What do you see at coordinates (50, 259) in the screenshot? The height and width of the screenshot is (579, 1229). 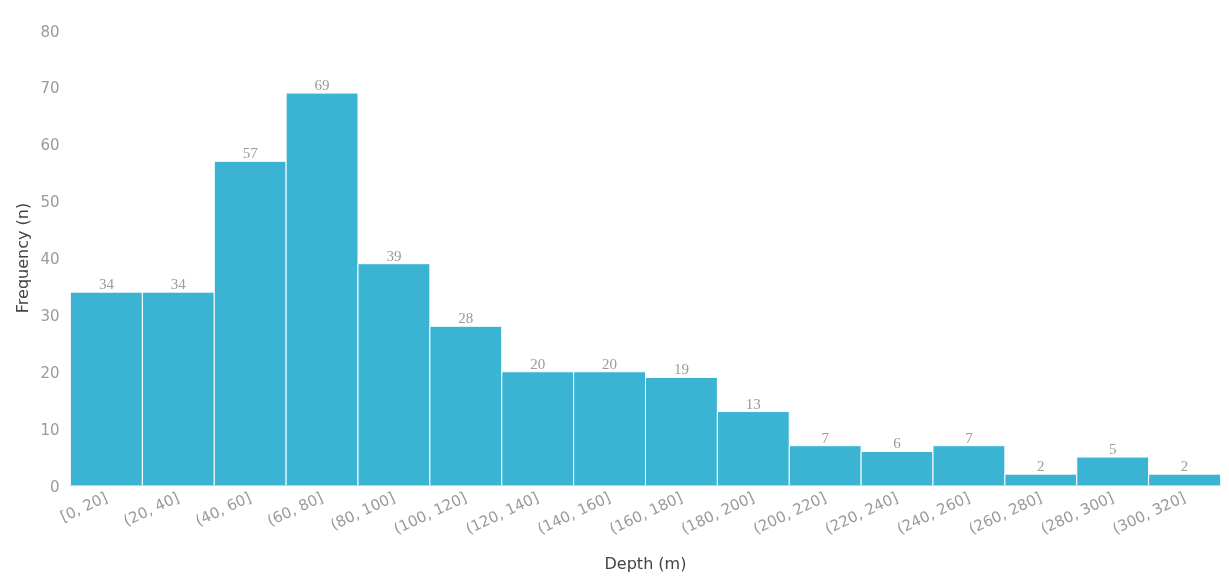 I see `y-tick-label: 40` at bounding box center [50, 259].